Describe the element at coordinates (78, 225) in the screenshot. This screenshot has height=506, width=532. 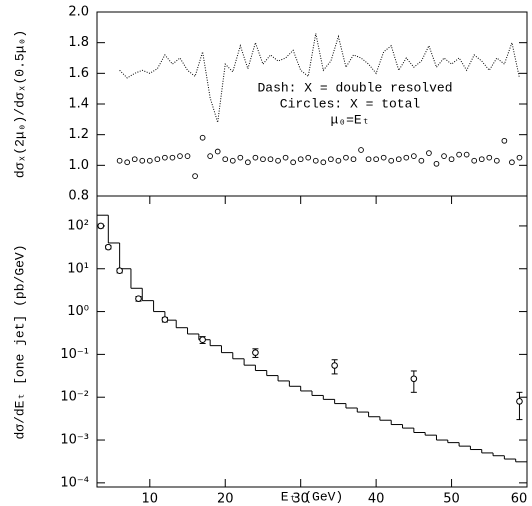
I see `y-tick-label: 10²` at that location.